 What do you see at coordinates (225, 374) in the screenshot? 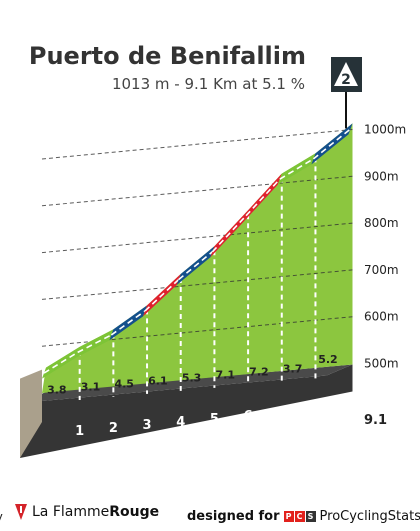
I see `gradient-label-6: 7.1` at bounding box center [225, 374].